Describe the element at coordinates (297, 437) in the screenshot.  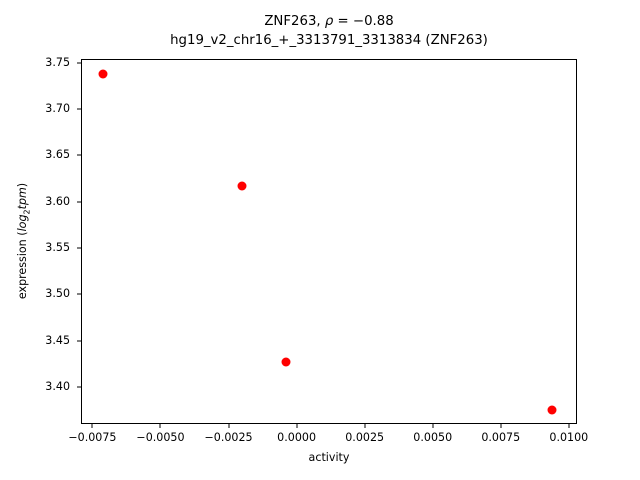
I see `x-tick-label: 0.0000` at that location.